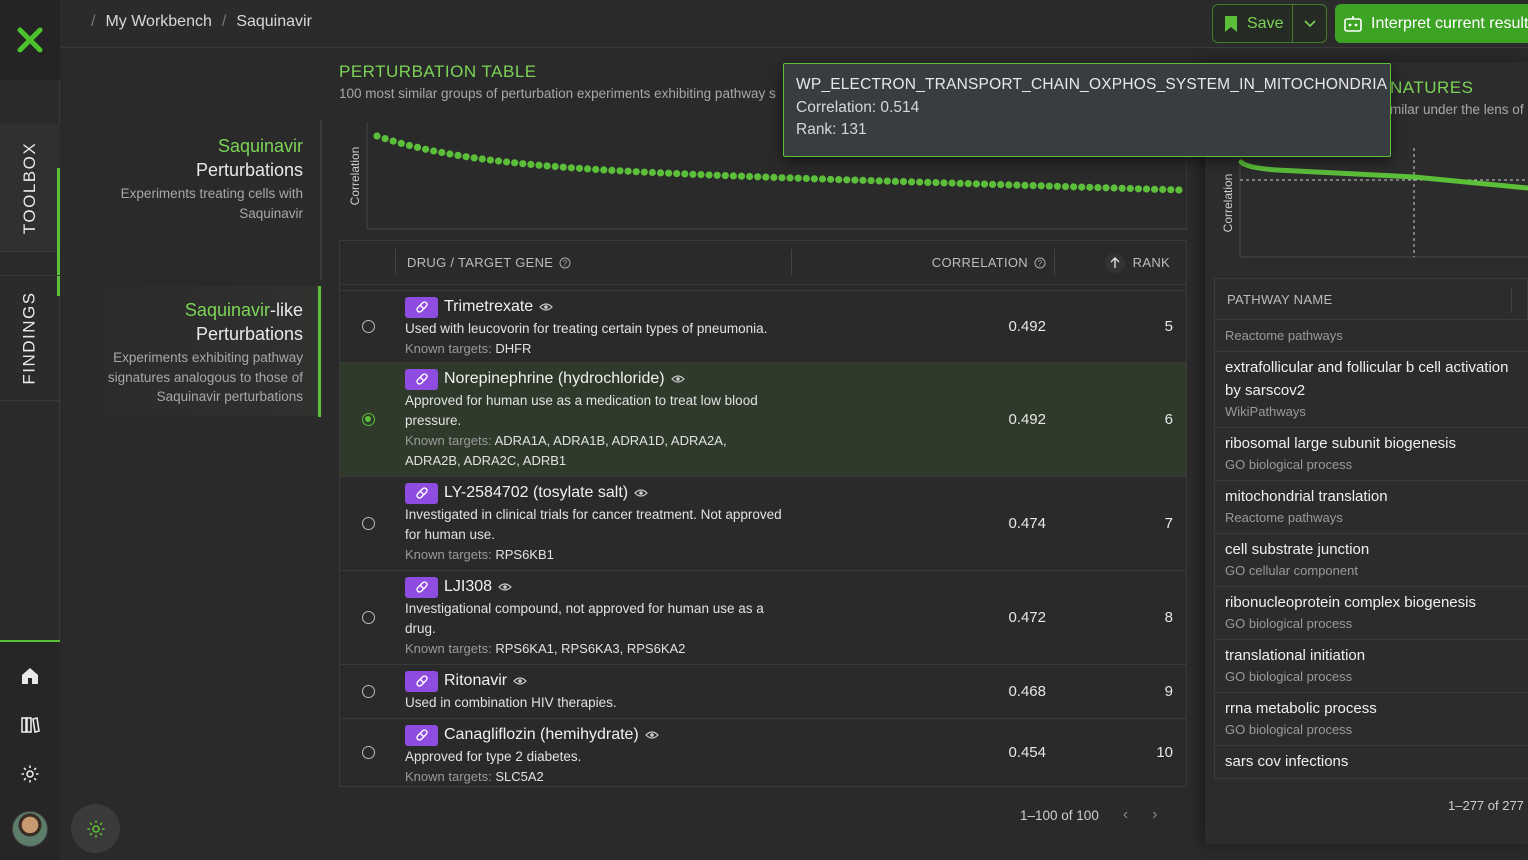  I want to click on avatar, so click(30, 829).